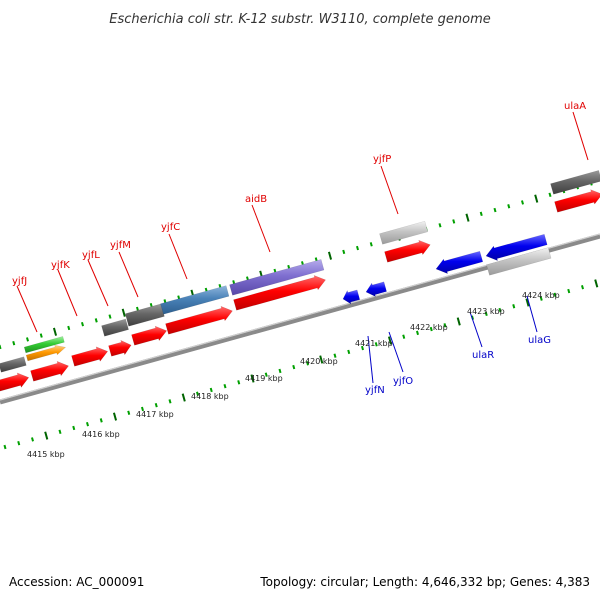 The height and width of the screenshot is (600, 600). I want to click on gene-label-yjfO: yjfO, so click(403, 381).